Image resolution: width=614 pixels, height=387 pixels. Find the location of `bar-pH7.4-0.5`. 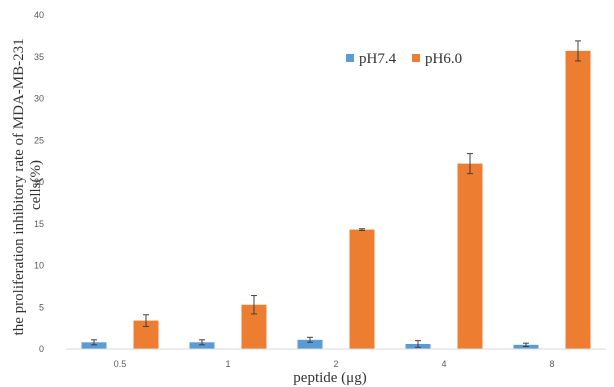

bar-pH7.4-0.5 is located at coordinates (94, 345).